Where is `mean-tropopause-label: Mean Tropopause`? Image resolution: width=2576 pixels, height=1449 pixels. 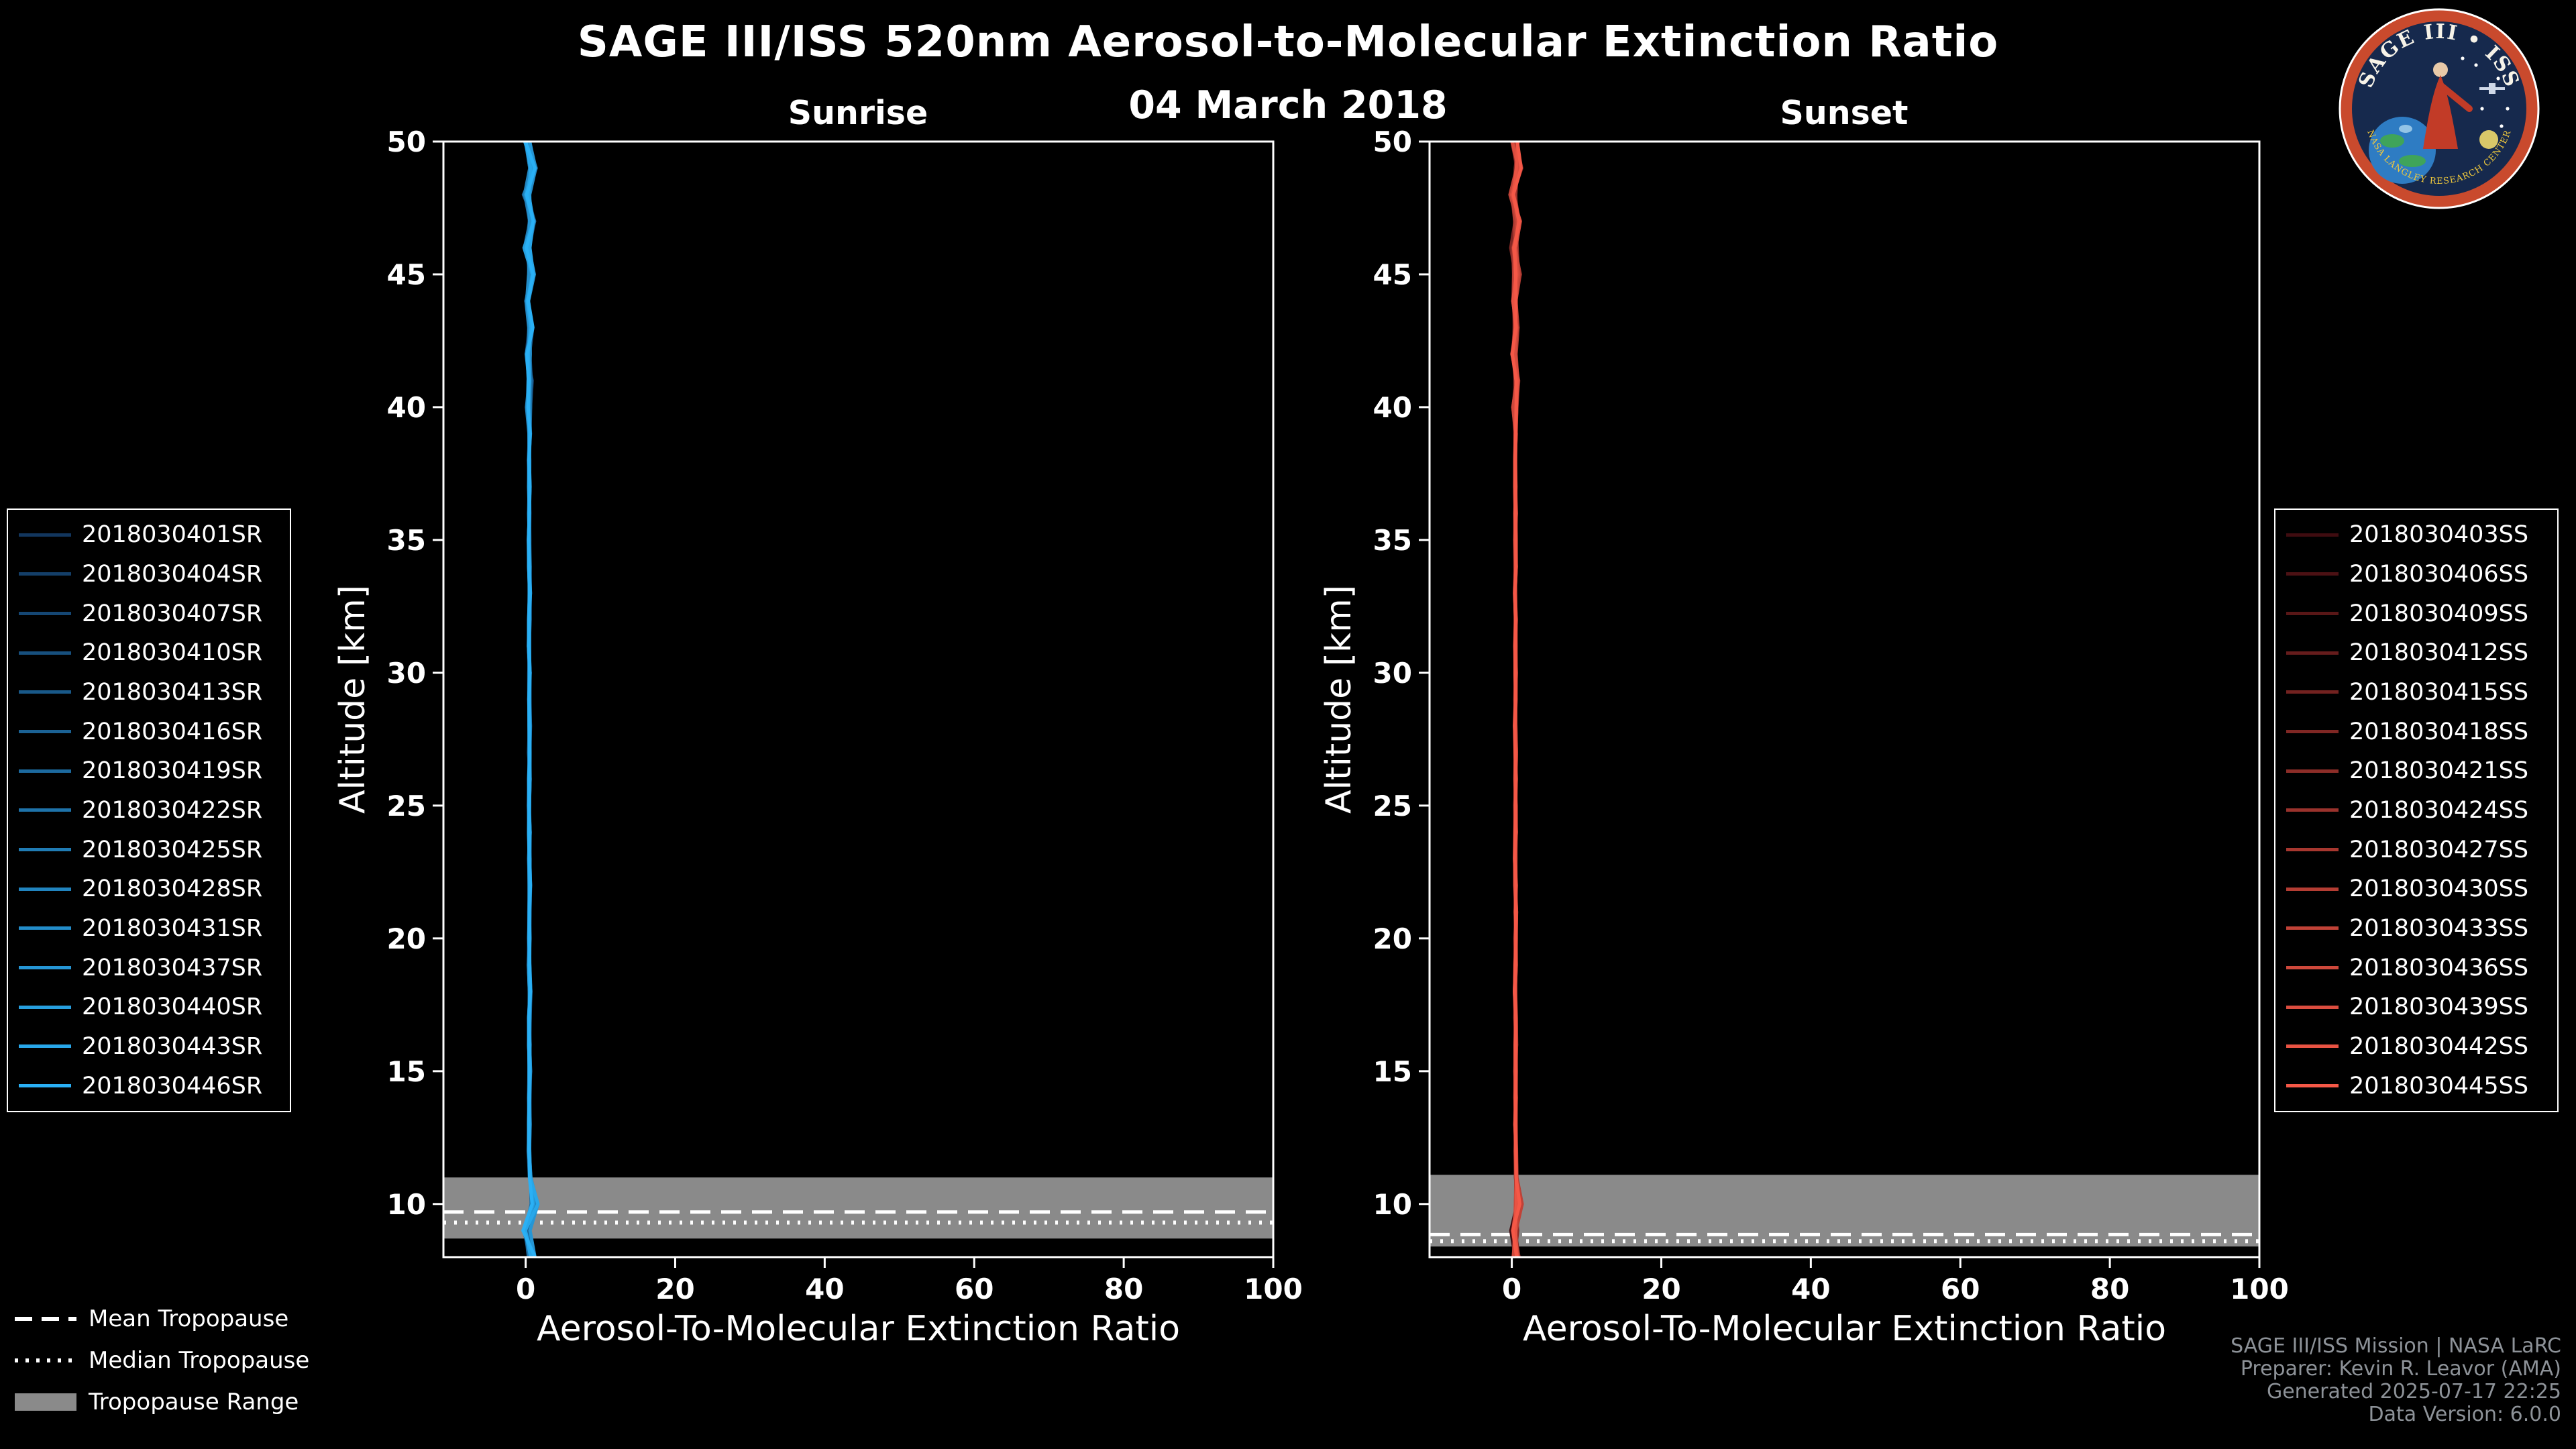 mean-tropopause-label: Mean Tropopause is located at coordinates (189, 1318).